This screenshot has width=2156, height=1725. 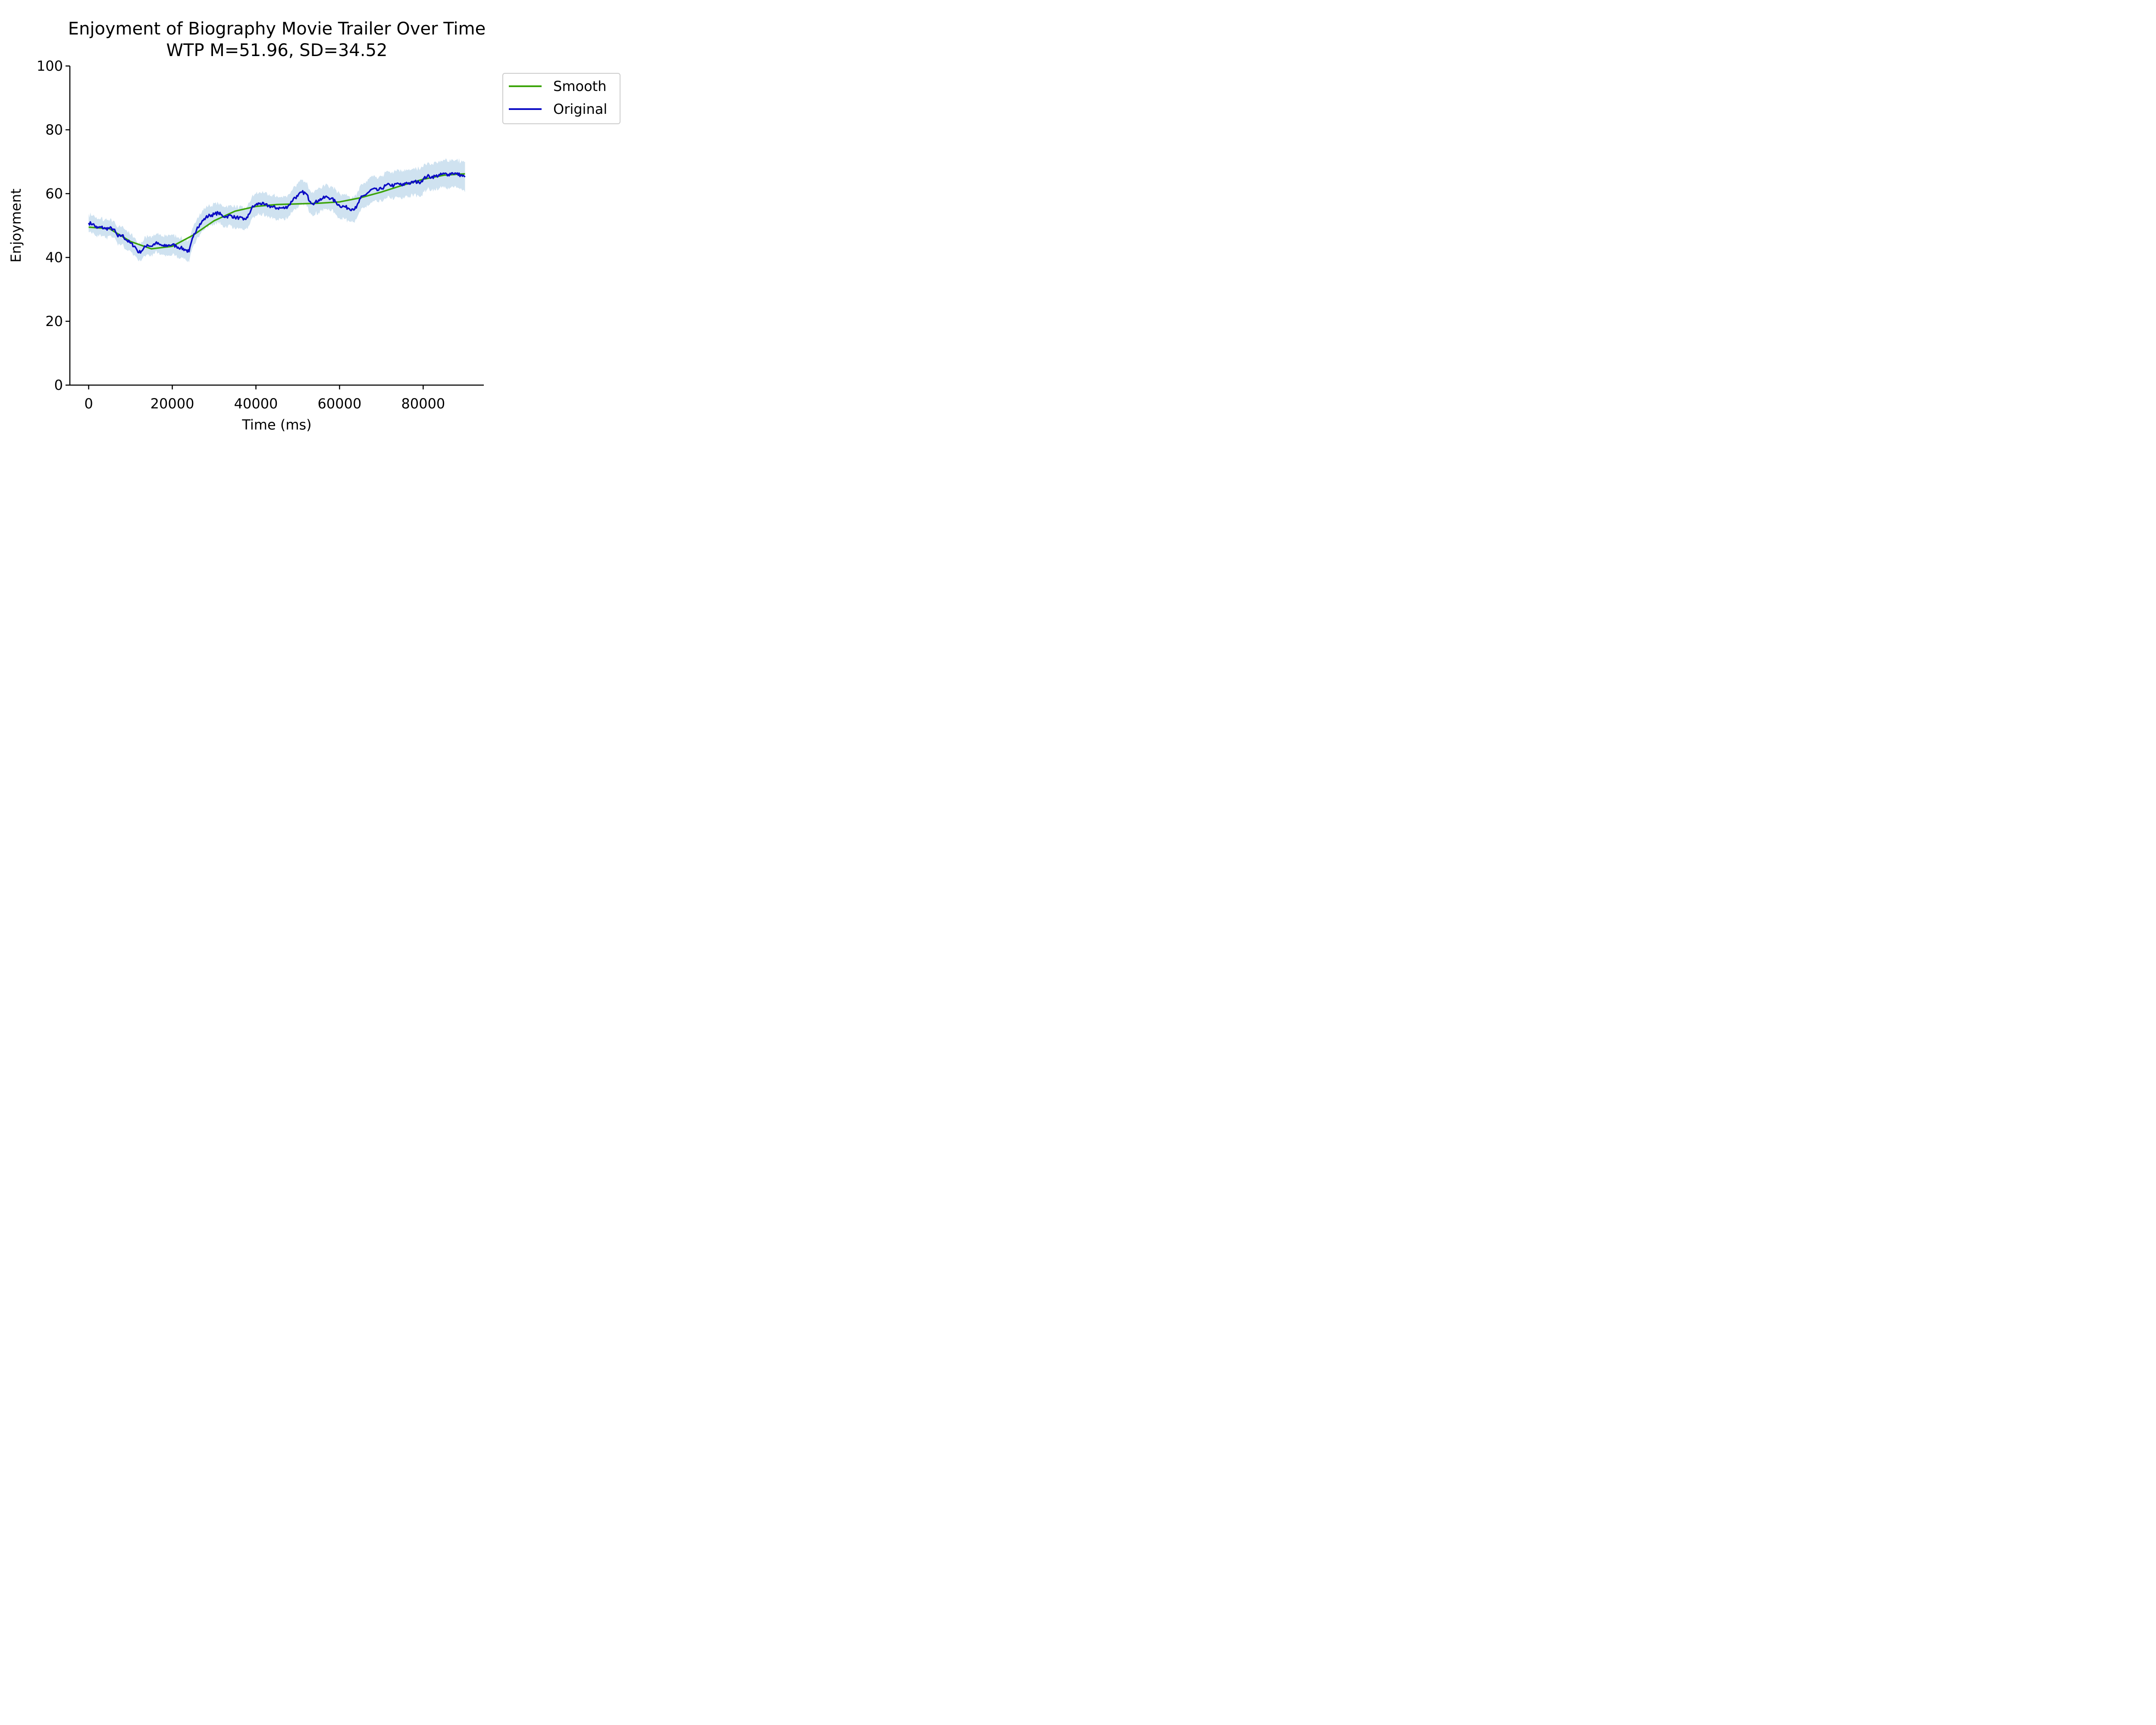 I want to click on x-tick-label-3: 60000, so click(x=340, y=404).